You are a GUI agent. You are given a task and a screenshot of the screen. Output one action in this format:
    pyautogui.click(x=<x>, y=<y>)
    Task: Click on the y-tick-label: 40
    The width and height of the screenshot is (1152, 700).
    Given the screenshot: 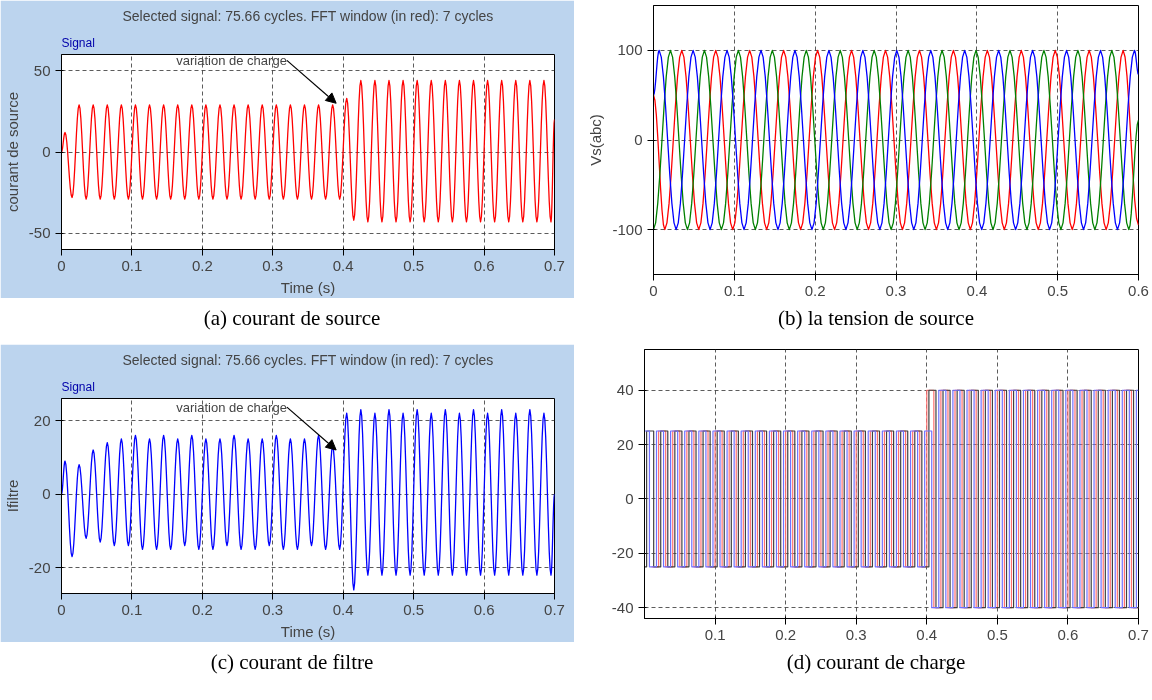 What is the action you would take?
    pyautogui.click(x=625, y=390)
    